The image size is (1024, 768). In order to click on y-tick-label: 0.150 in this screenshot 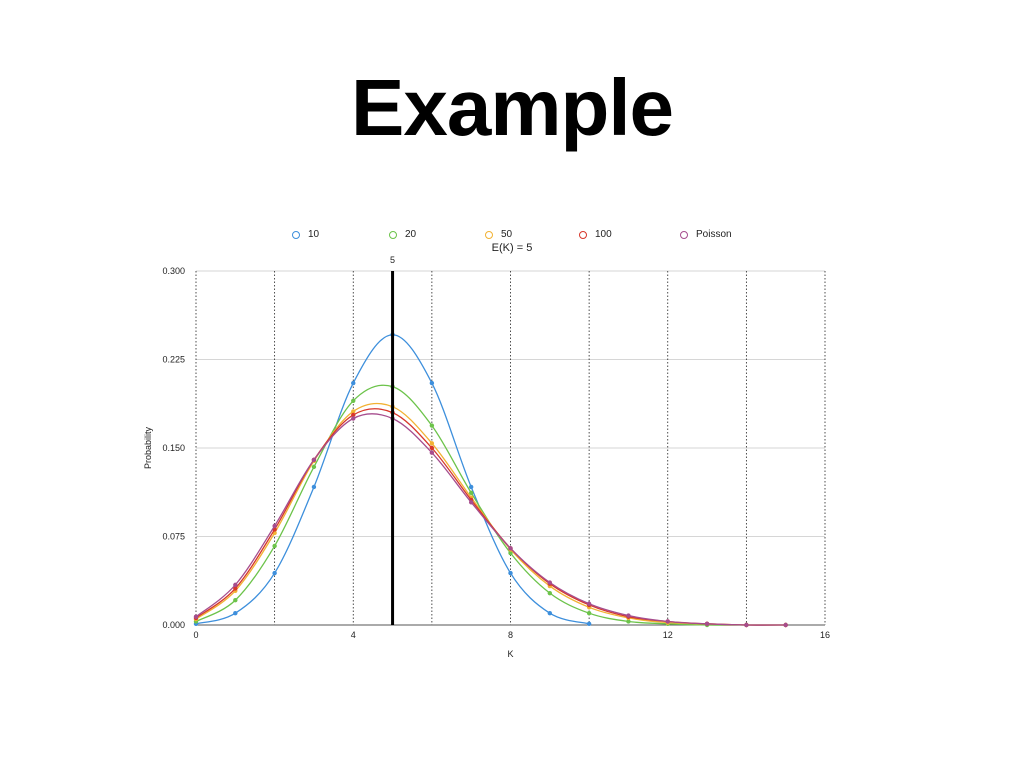, I will do `click(173, 448)`.